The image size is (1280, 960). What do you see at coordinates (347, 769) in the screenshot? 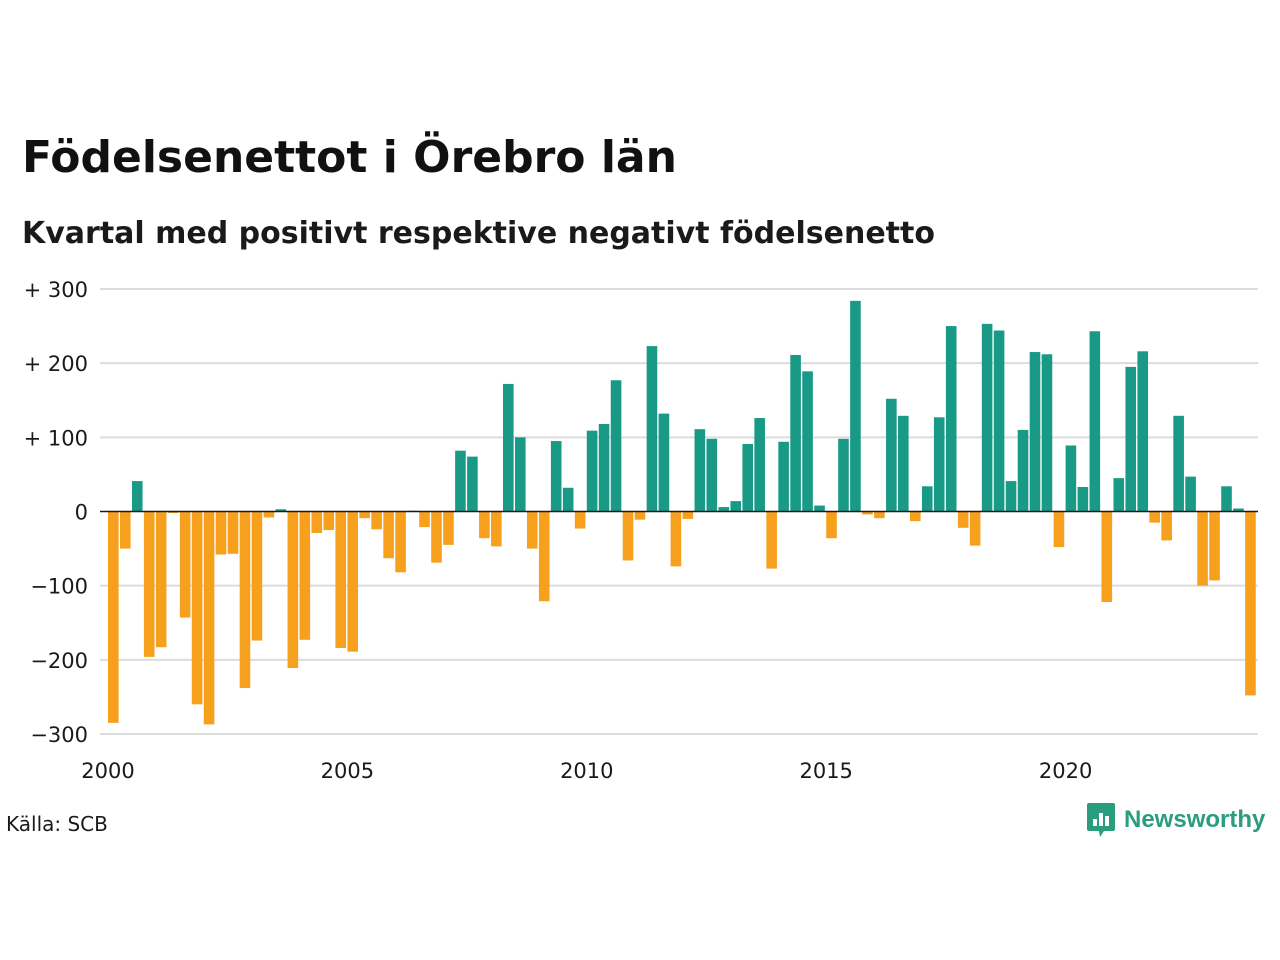
I see `x-tick-label: 2005` at bounding box center [347, 769].